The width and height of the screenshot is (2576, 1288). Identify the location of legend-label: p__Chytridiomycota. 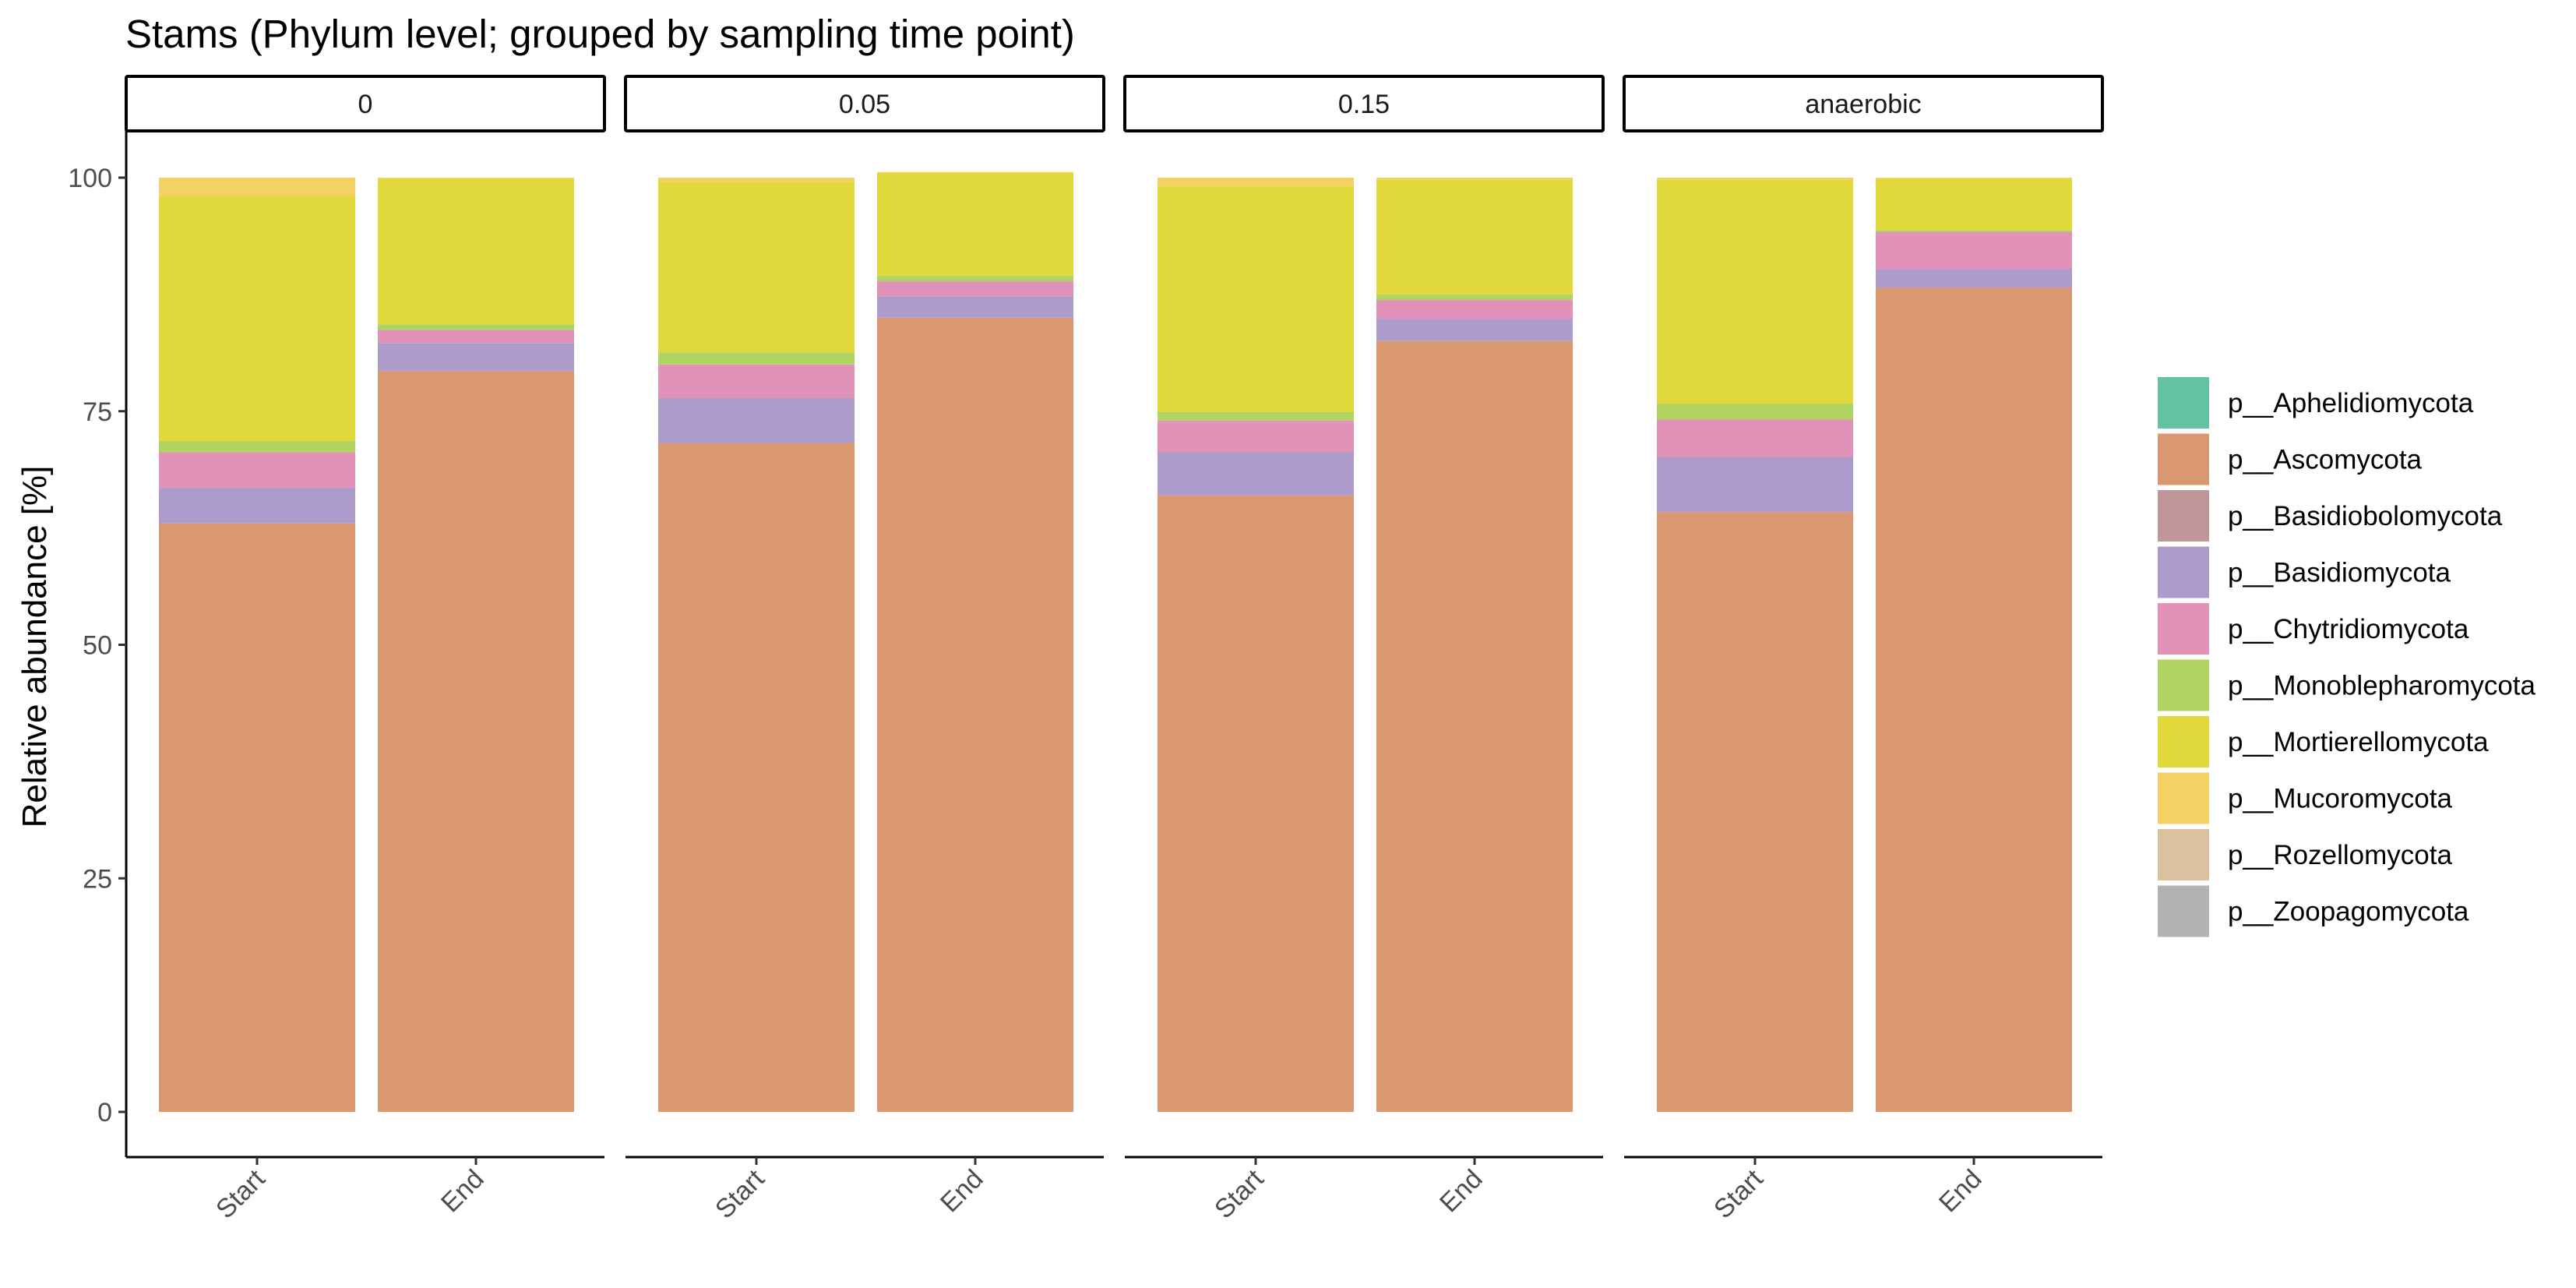
(2348, 629).